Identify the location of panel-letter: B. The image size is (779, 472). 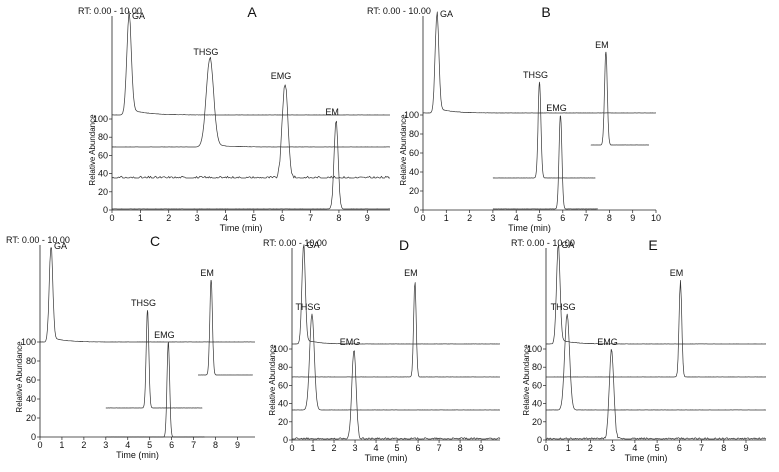
(545, 12).